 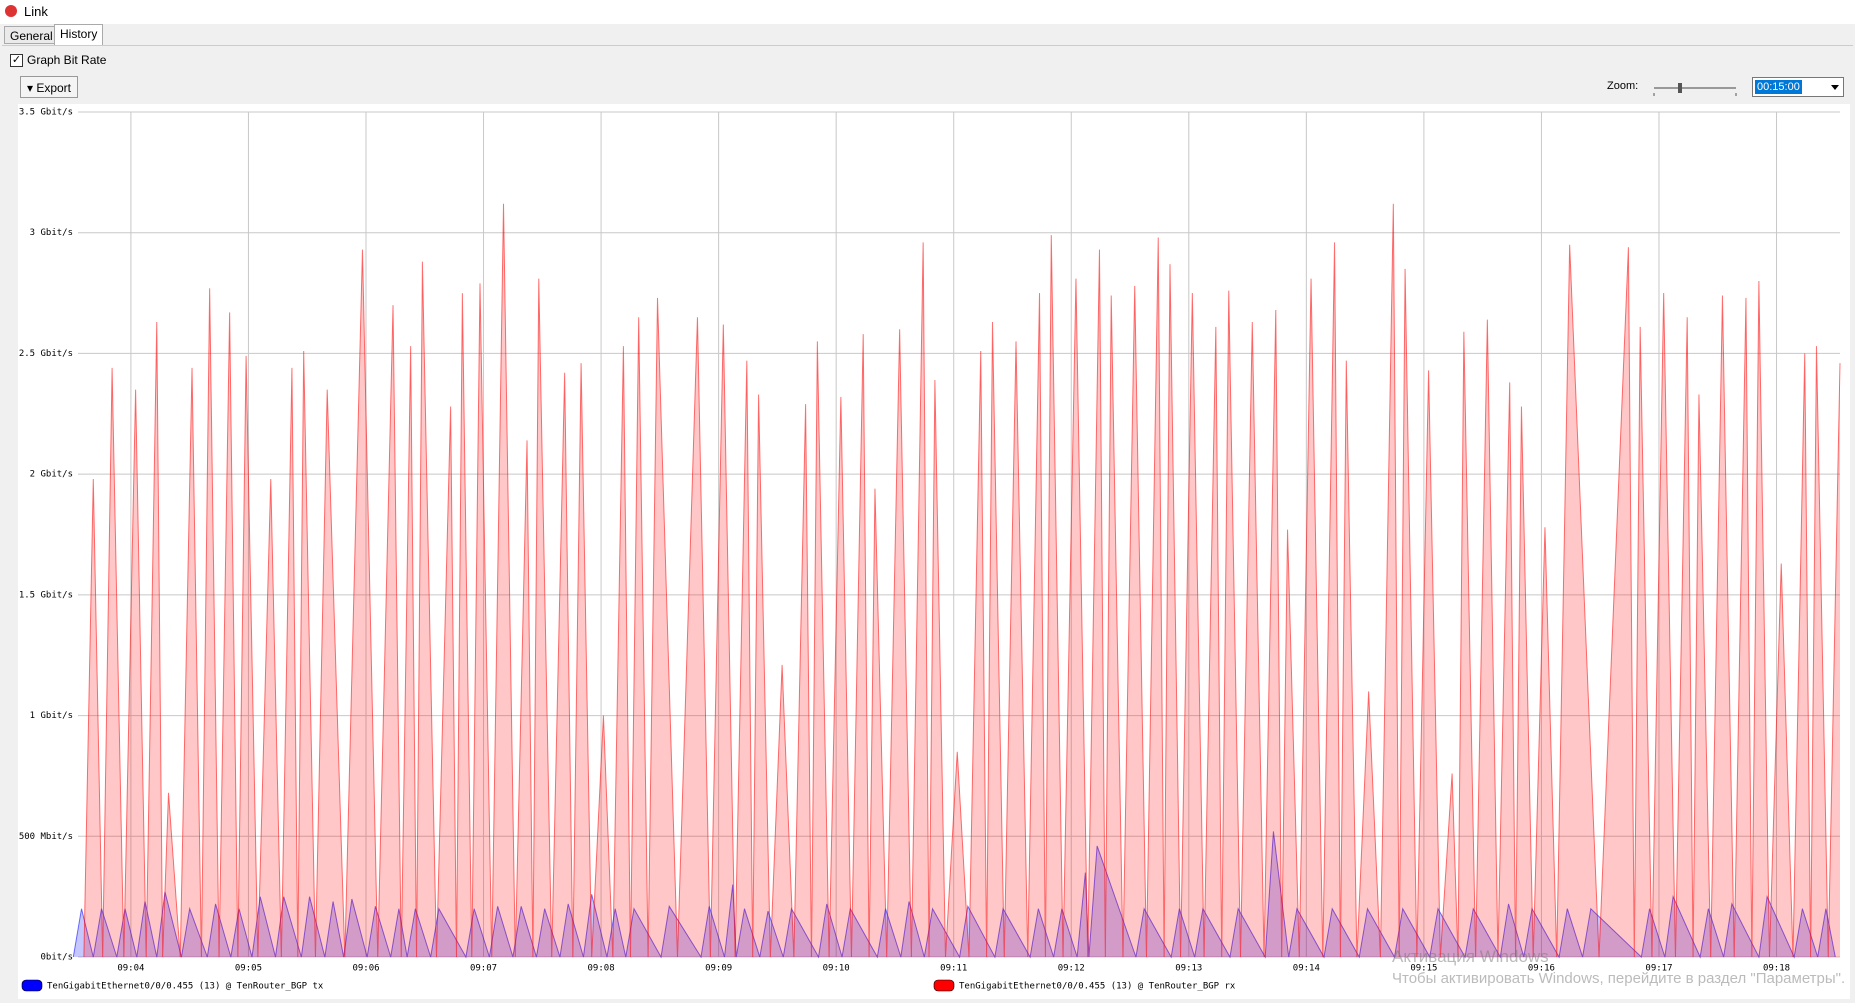 I want to click on y-tick-label: 3 Gbit/s, so click(x=51, y=233).